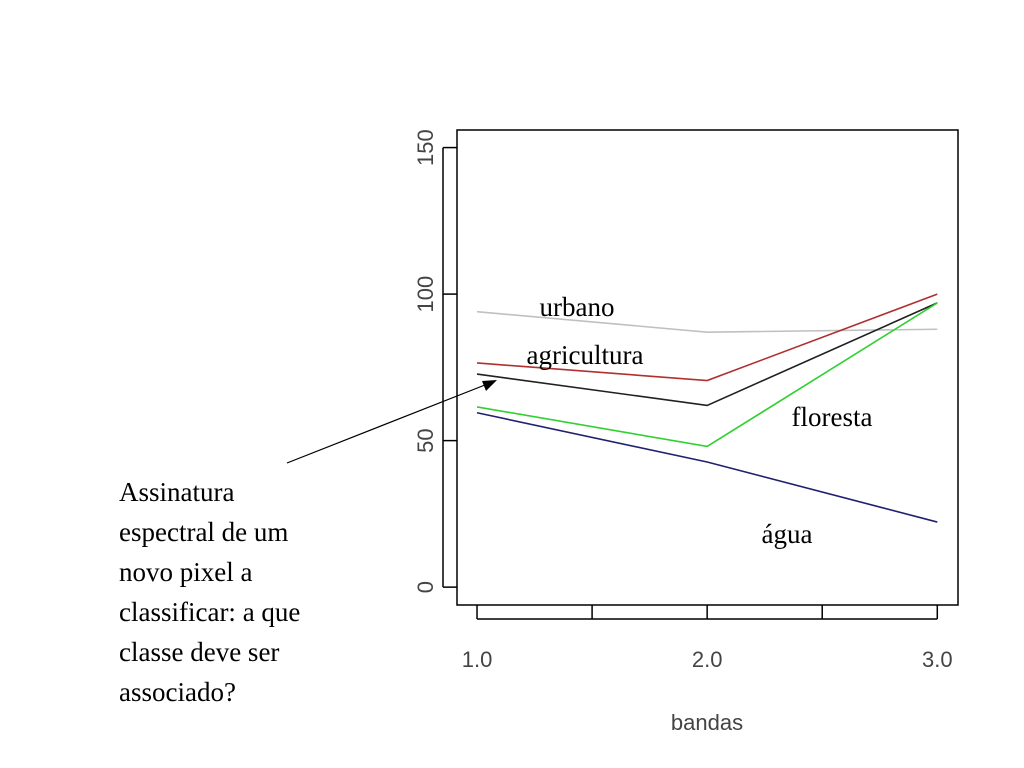  Describe the element at coordinates (707, 659) in the screenshot. I see `x-tick-label: 2.0` at that location.